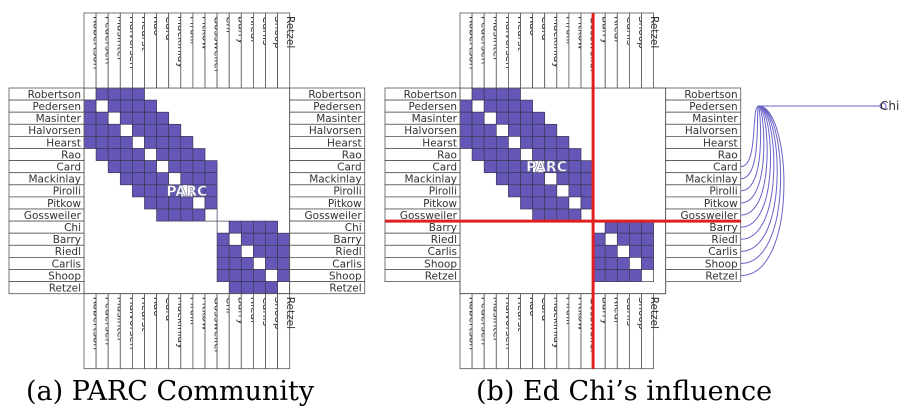 This screenshot has height=420, width=916. Describe the element at coordinates (546, 168) in the screenshot. I see `matrix-center-label: PARC` at that location.